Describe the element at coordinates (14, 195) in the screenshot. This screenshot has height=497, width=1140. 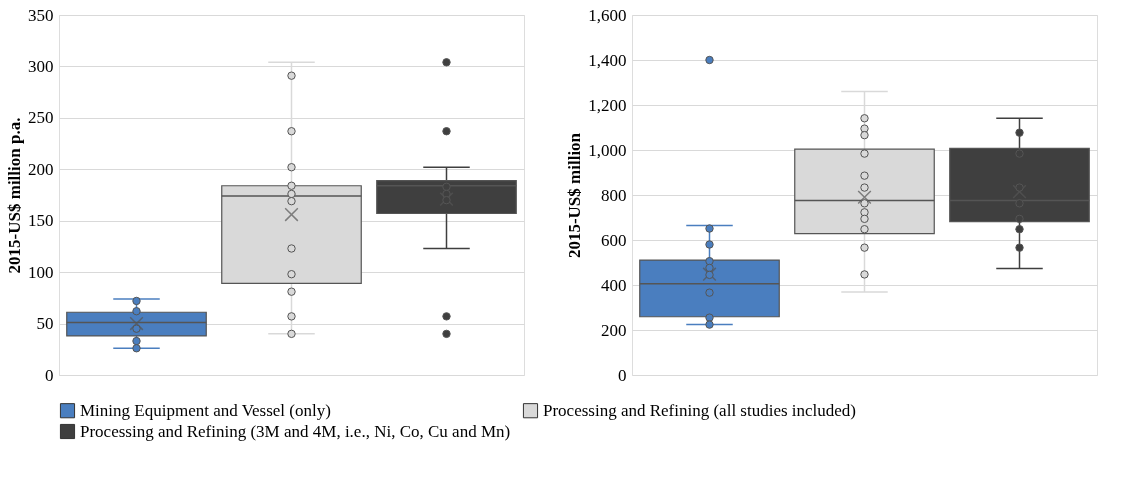
I see `y-axis-title: 2015-US$ million p.a.` at that location.